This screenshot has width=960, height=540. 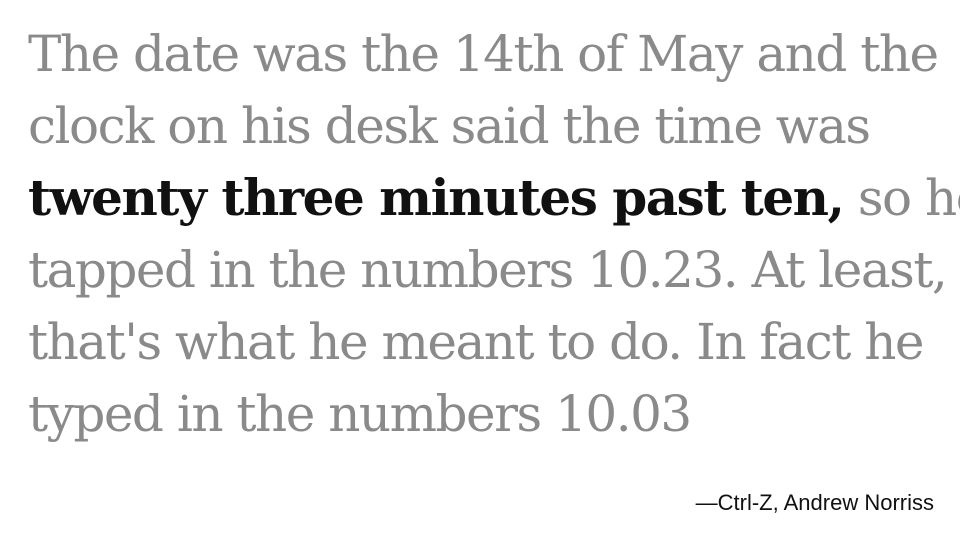 What do you see at coordinates (449, 126) in the screenshot?
I see `quote-line-2: clock on his desk said the time was` at bounding box center [449, 126].